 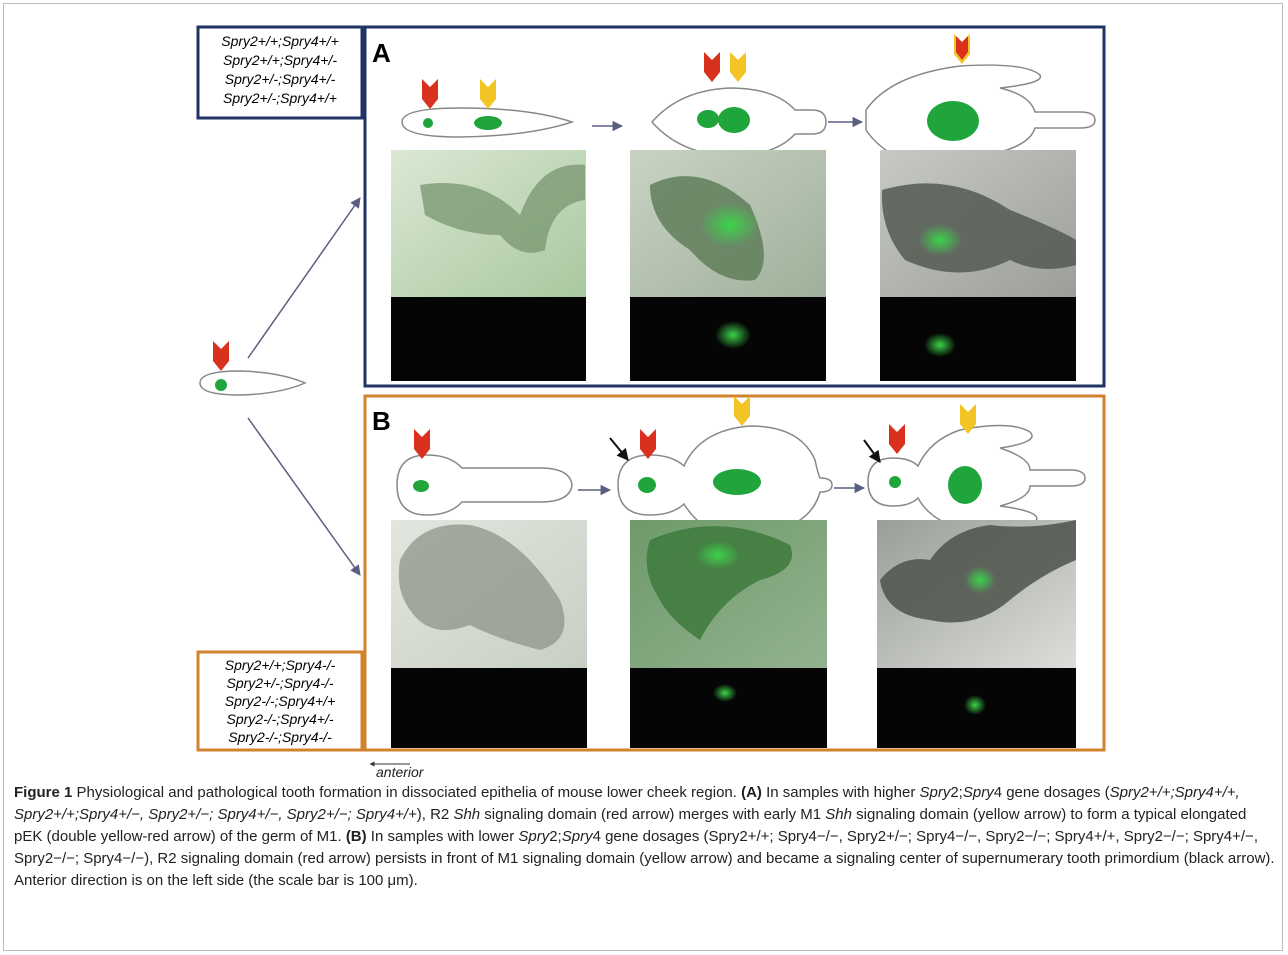 What do you see at coordinates (435, 814) in the screenshot?
I see `caption-text: ), R2` at bounding box center [435, 814].